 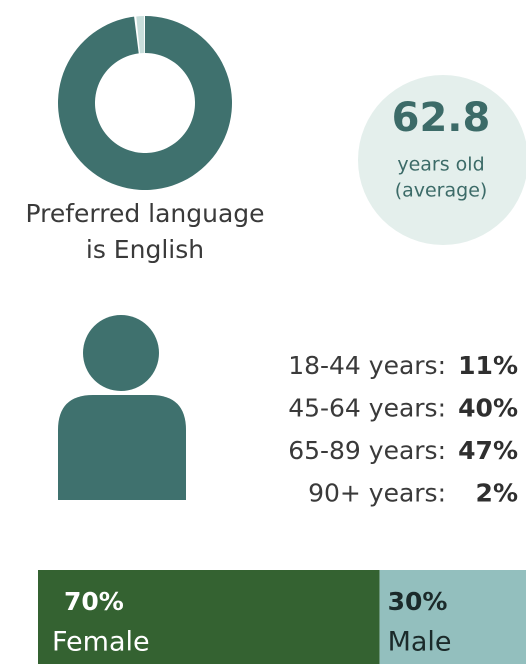 I want to click on donut-rest, so click(x=140, y=35).